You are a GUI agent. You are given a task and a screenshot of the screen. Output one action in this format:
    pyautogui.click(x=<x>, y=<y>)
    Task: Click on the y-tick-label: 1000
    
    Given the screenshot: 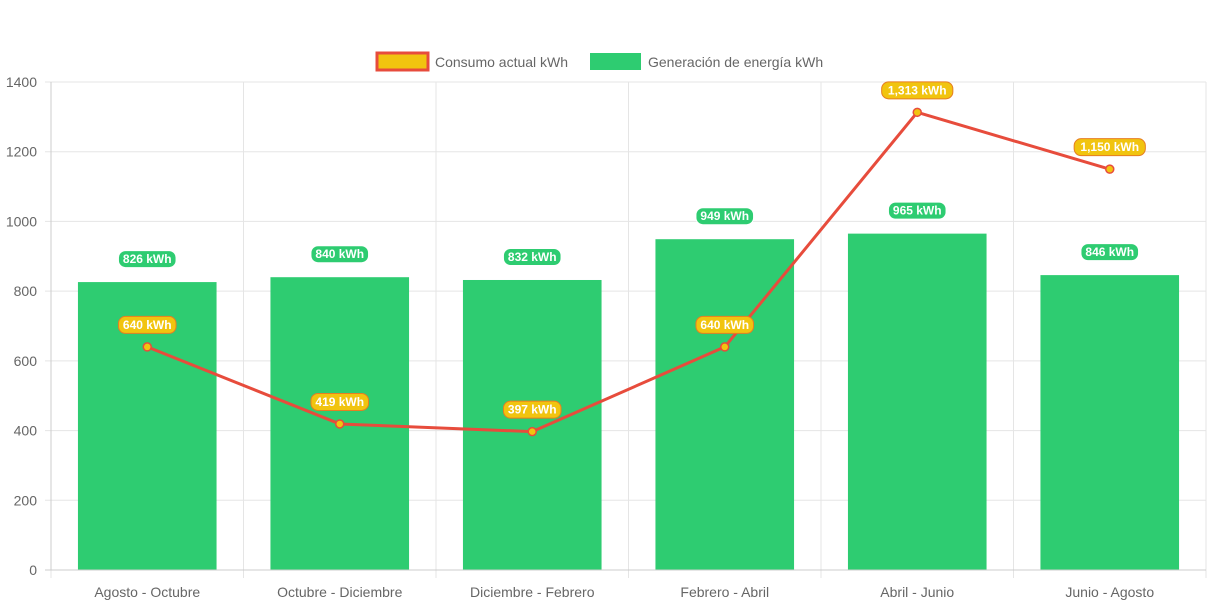 What is the action you would take?
    pyautogui.click(x=21, y=221)
    